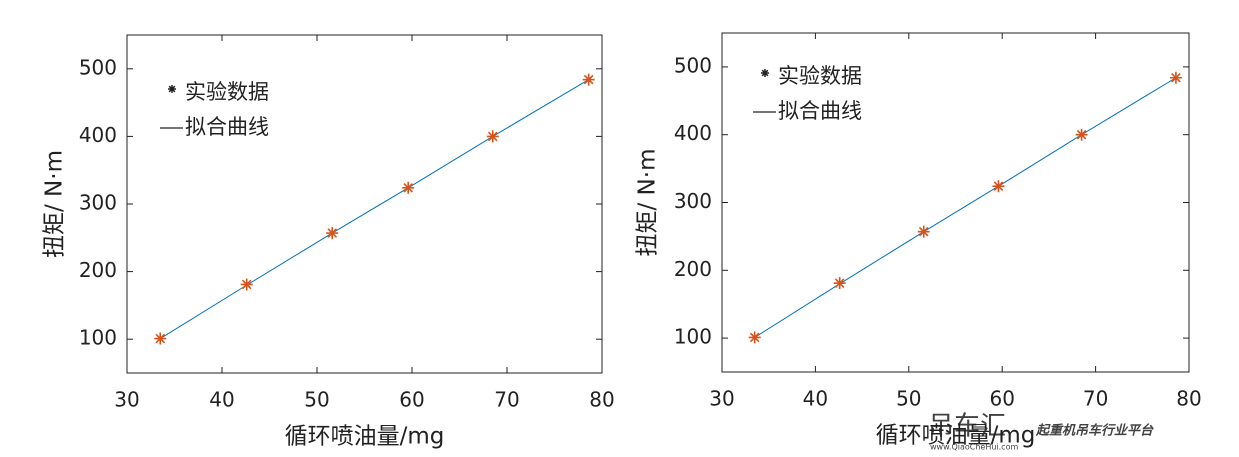 This screenshot has height=457, width=1239. Describe the element at coordinates (1094, 431) in the screenshot. I see `watermark-slogan: 起重机吊车行业平台` at that location.